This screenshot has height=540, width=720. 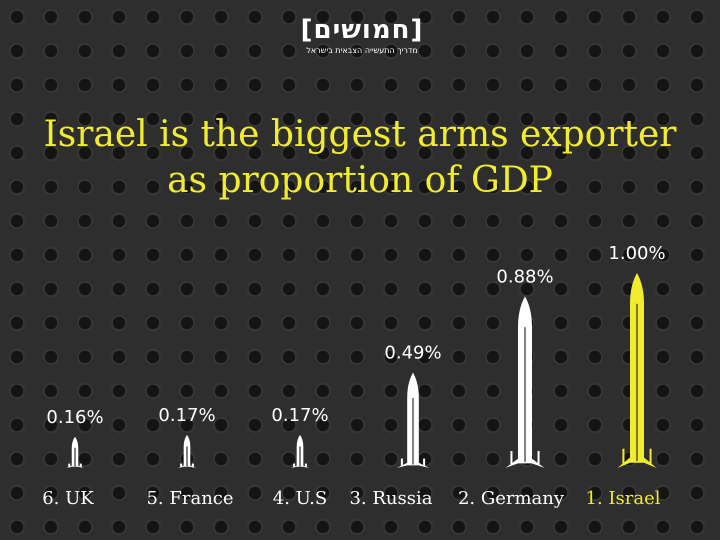 What do you see at coordinates (362, 30) in the screenshot?
I see `logo-wordmark: [חמושים]` at bounding box center [362, 30].